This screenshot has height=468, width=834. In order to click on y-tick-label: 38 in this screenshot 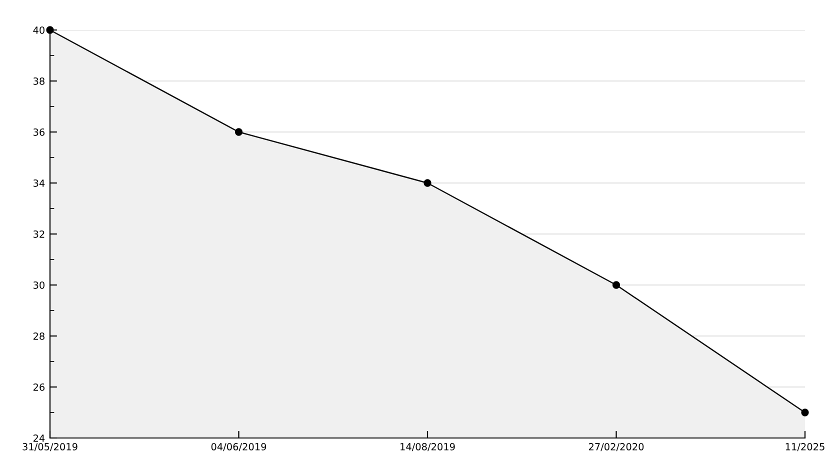, I will do `click(39, 81)`.